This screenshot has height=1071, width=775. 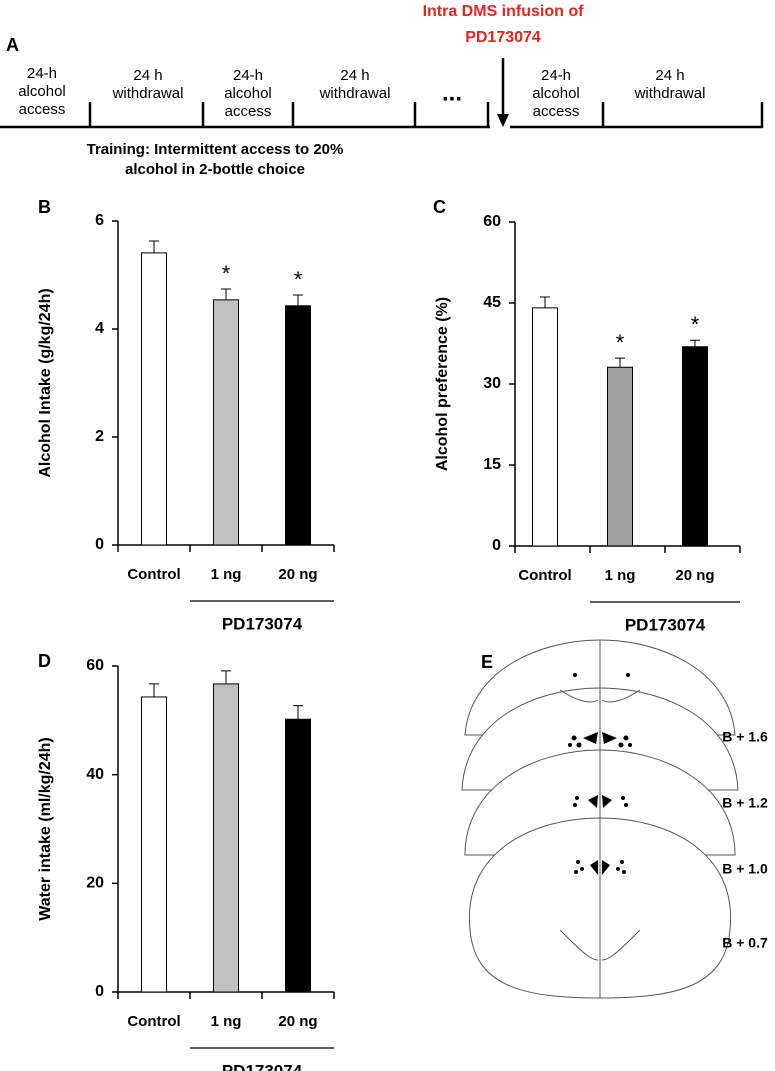 What do you see at coordinates (95, 774) in the screenshot?
I see `y-tick-label: 40` at bounding box center [95, 774].